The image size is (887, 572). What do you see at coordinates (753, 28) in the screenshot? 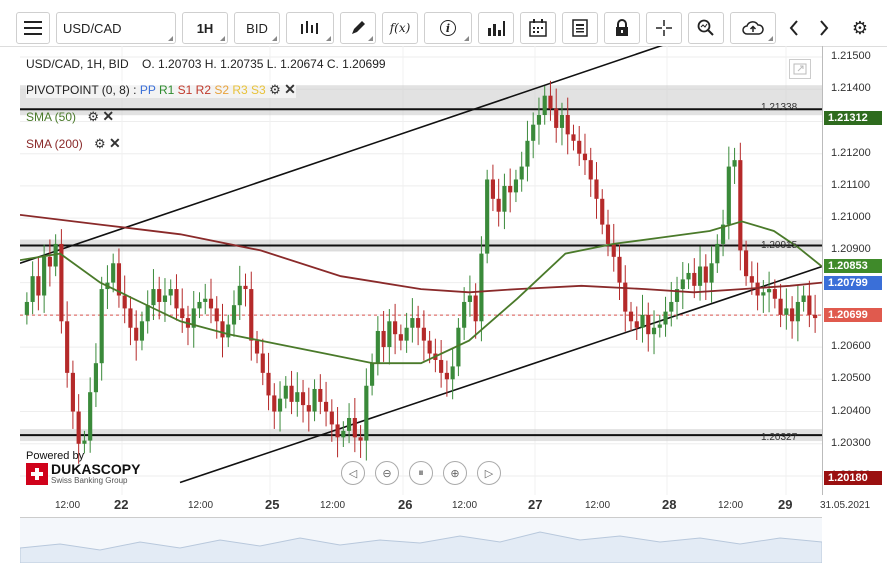
I see `cloud-button` at bounding box center [753, 28].